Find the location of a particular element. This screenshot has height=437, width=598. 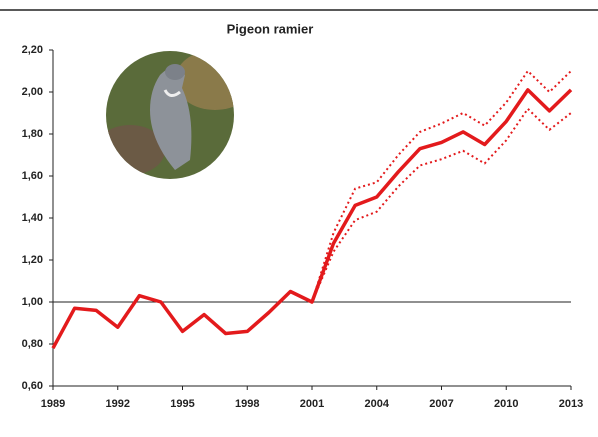

x-tick-label: 1998 is located at coordinates (247, 404).